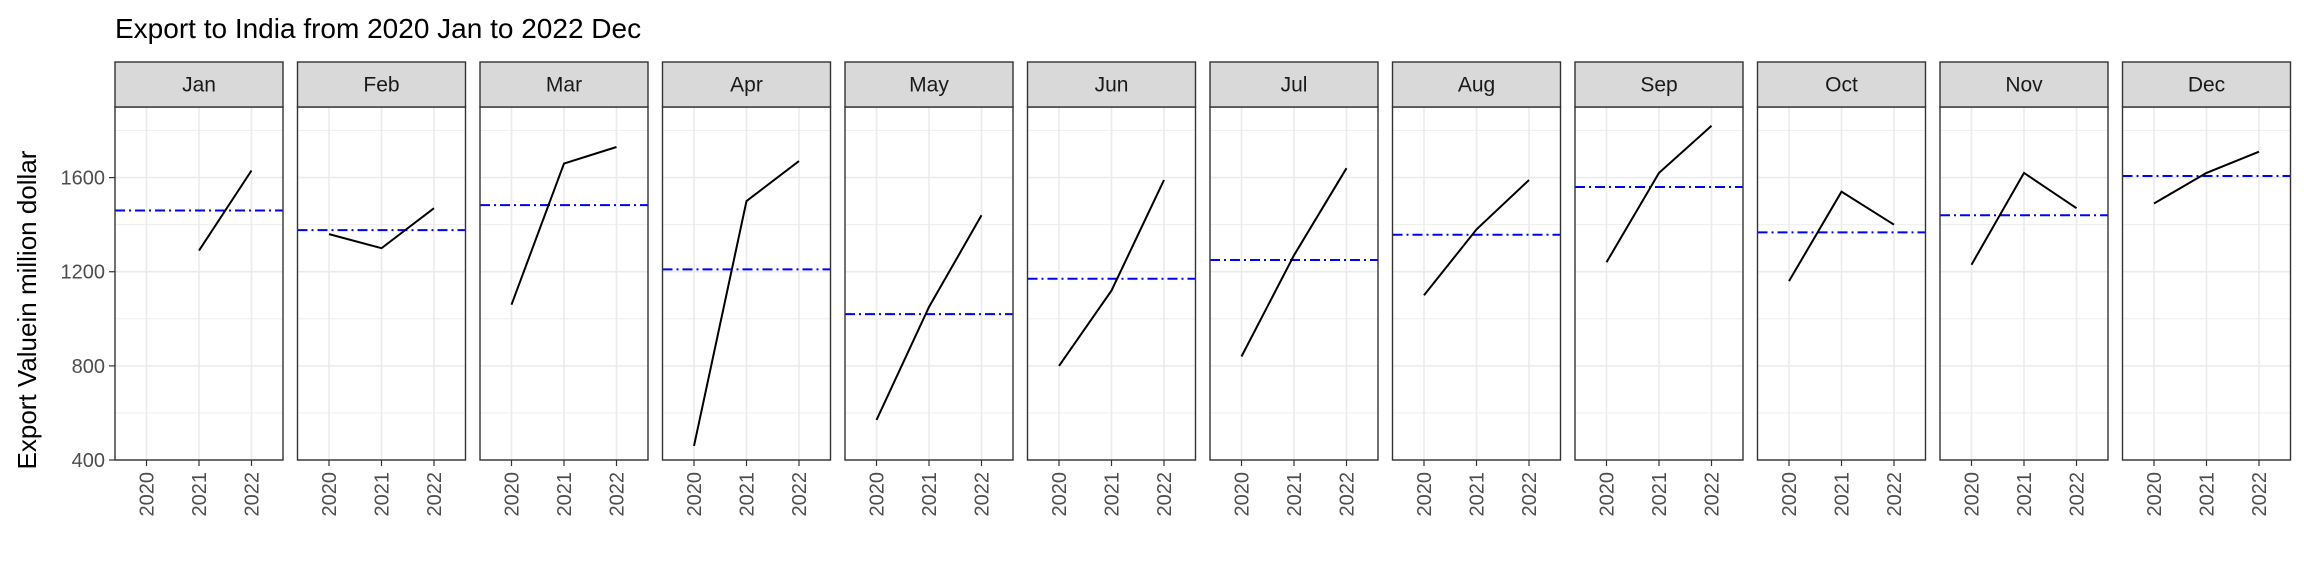 This screenshot has height=576, width=2304. I want to click on facet-strip-label: Apr, so click(746, 85).